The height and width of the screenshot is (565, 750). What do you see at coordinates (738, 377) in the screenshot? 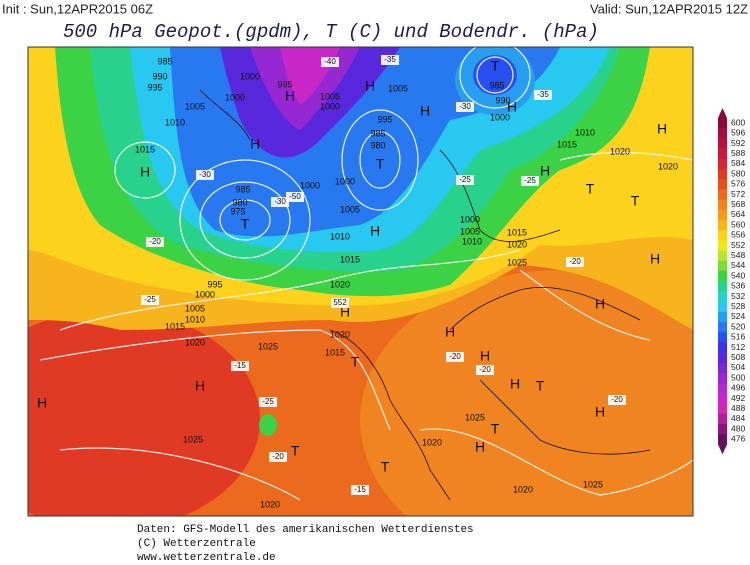
I see `colorbar-label: 500` at bounding box center [738, 377].